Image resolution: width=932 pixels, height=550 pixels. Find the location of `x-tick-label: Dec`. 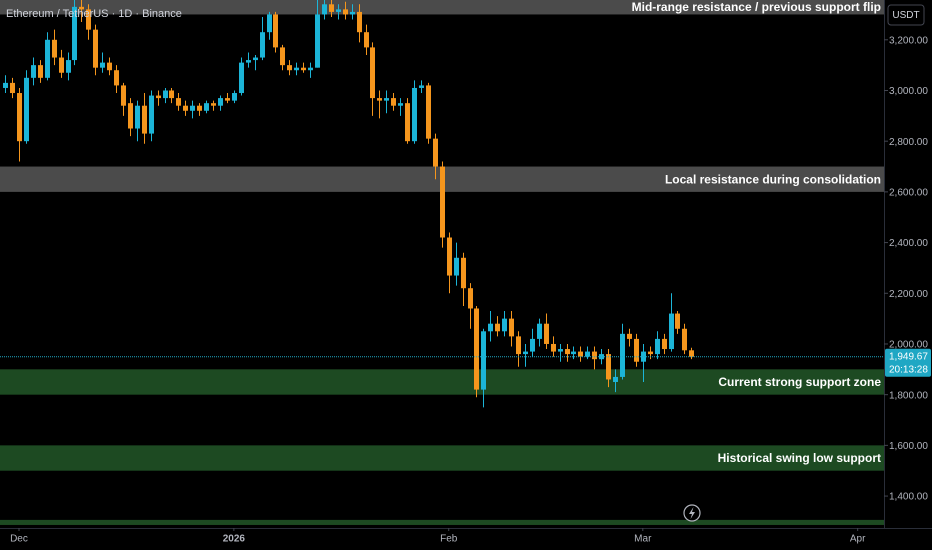

x-tick-label: Dec is located at coordinates (19, 539).